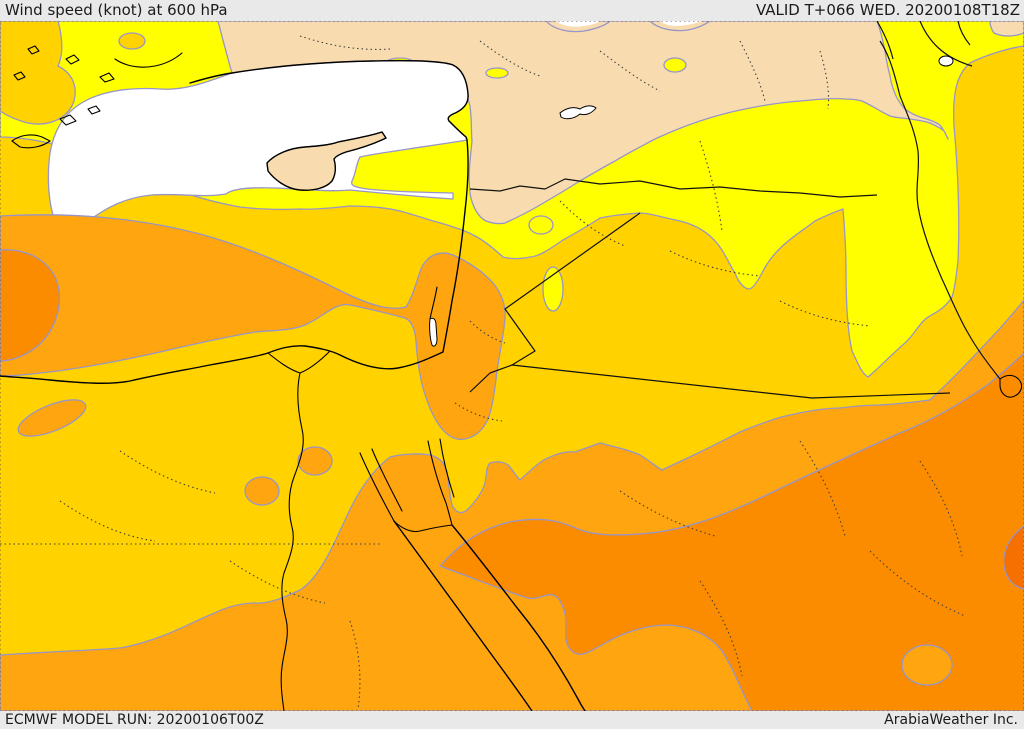 The height and width of the screenshot is (729, 1024). I want to click on coastline-red-sea-arabian, so click(518, 617).